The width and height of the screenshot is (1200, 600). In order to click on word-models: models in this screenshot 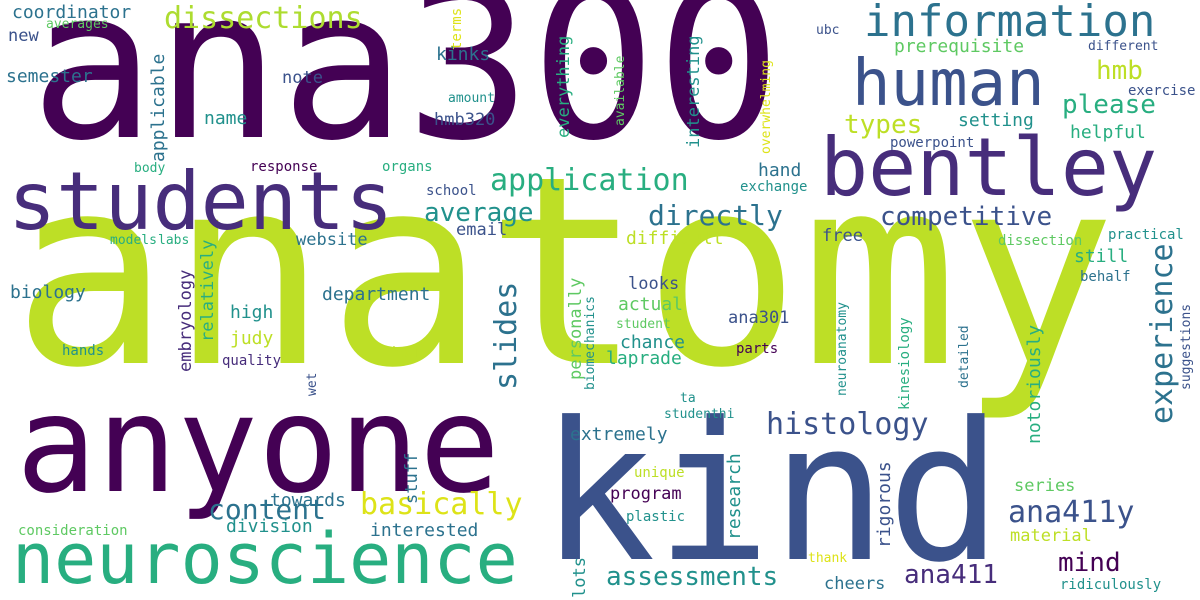, I will do `click(133, 240)`.